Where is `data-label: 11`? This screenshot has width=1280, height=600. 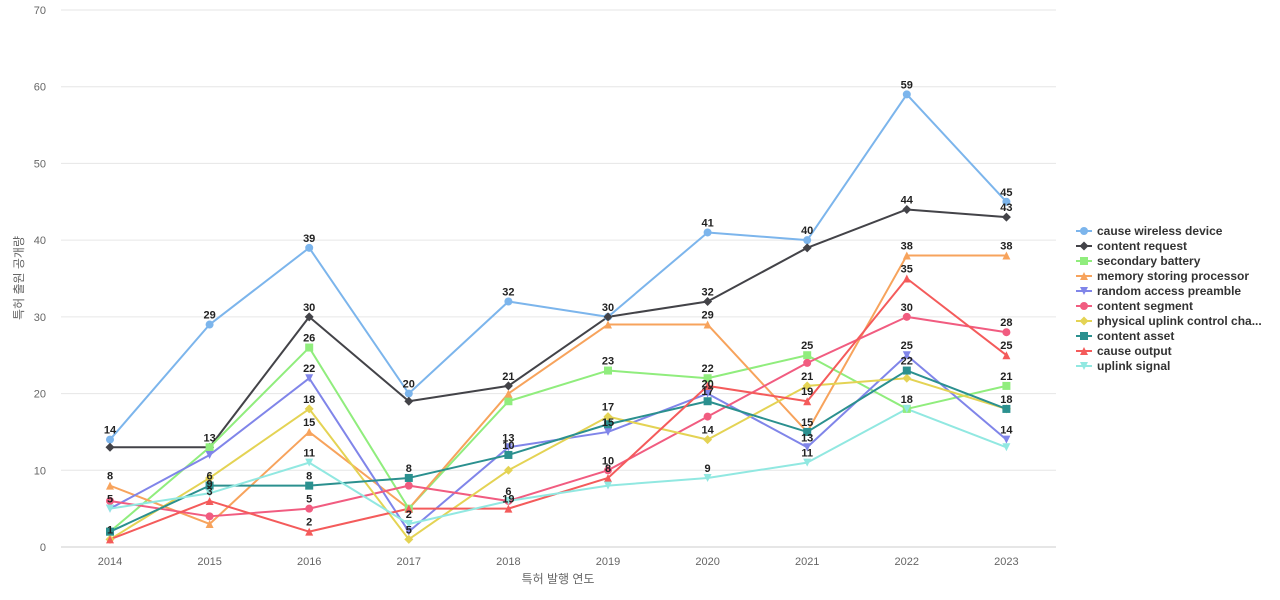 data-label: 11 is located at coordinates (309, 454).